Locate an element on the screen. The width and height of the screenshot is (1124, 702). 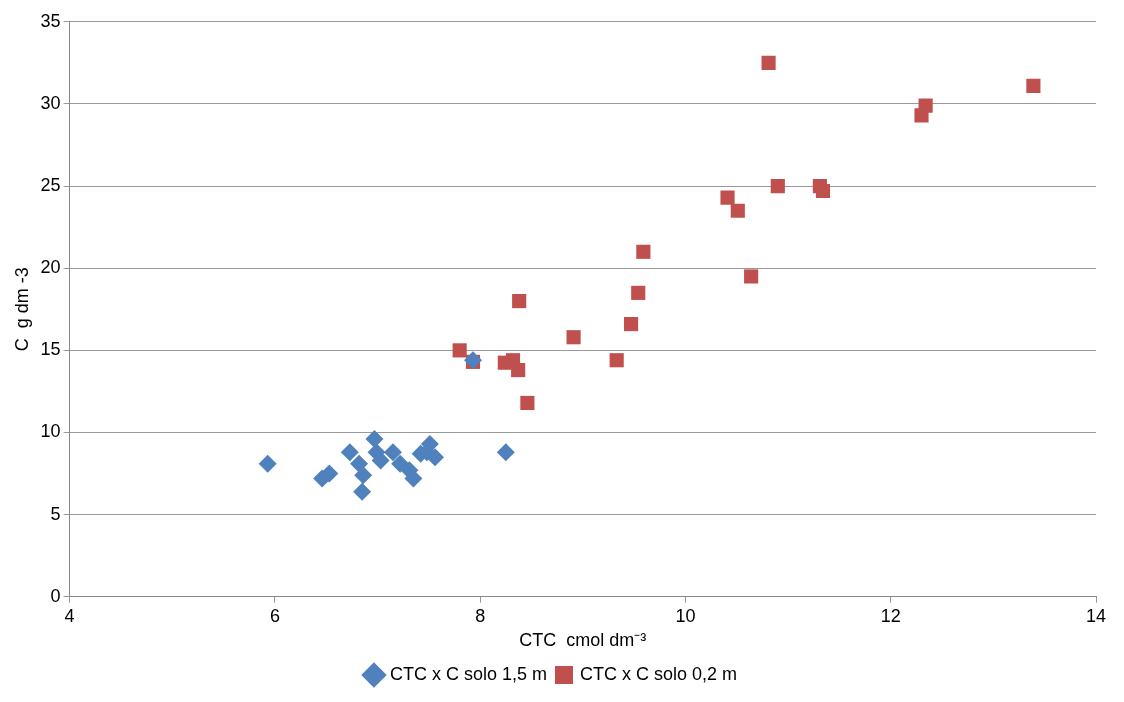
y-tick-label: 35 is located at coordinates (50, 20).